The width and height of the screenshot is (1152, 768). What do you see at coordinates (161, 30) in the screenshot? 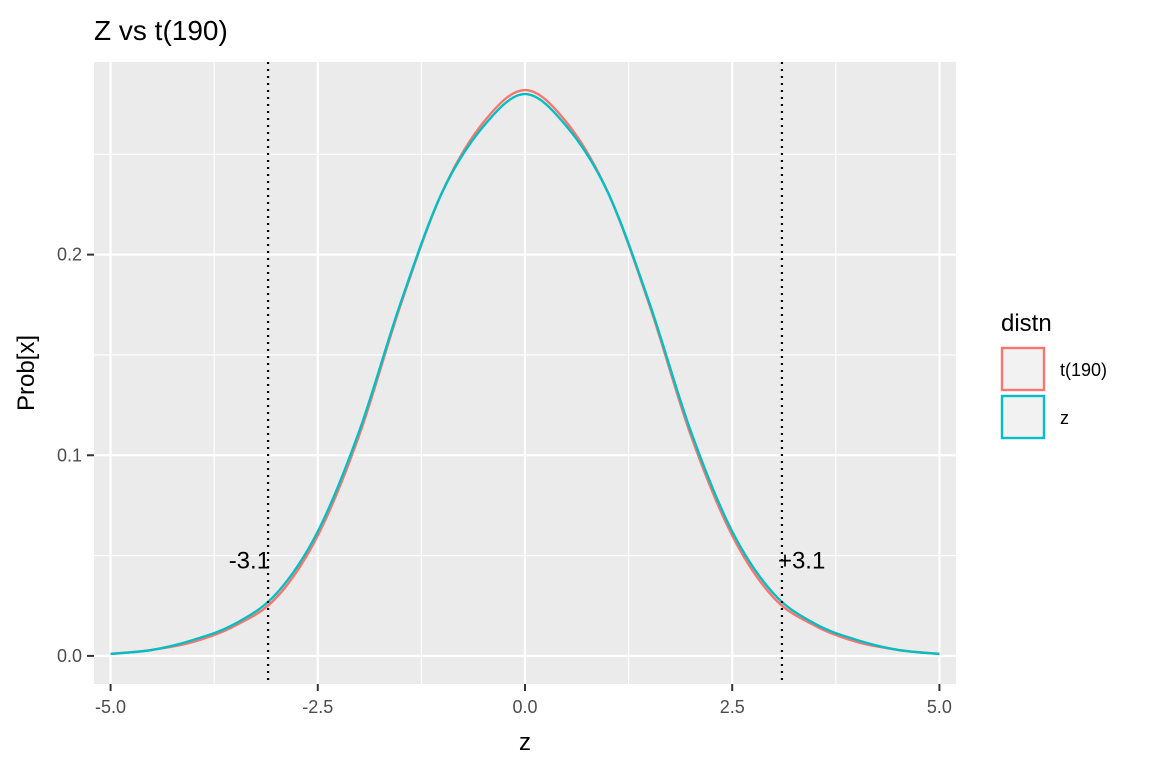
I see `chart-title: Z vs t(190)` at bounding box center [161, 30].